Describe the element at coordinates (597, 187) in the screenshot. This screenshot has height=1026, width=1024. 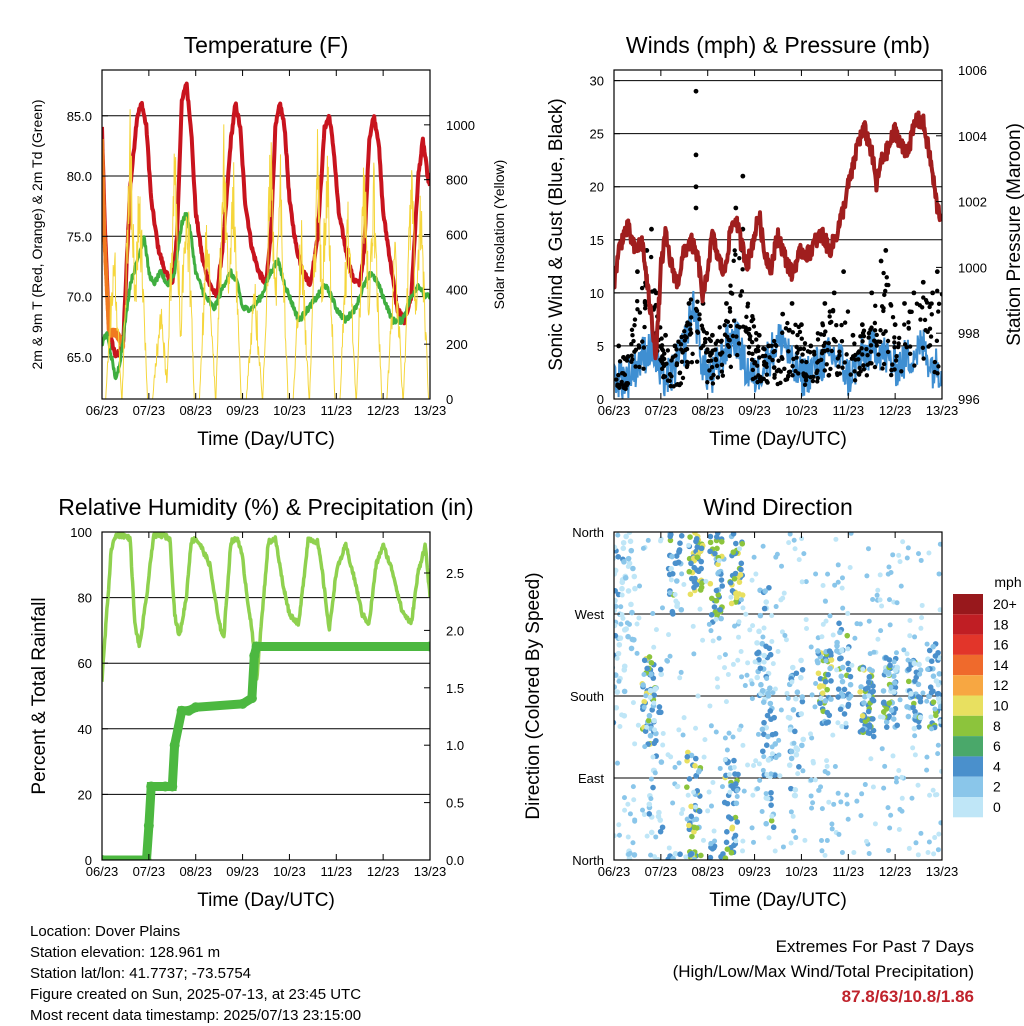
I see `y-tick-label: 20` at that location.